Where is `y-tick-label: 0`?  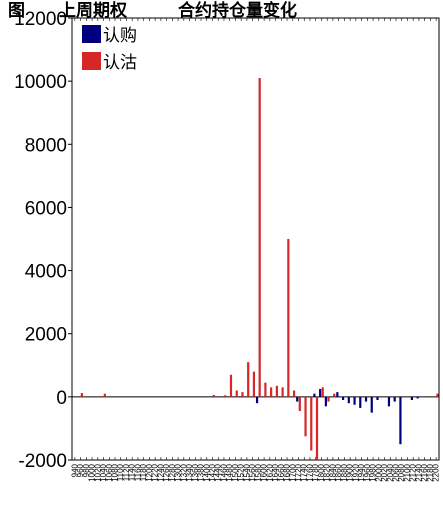
y-tick-label: 0 is located at coordinates (61, 398).